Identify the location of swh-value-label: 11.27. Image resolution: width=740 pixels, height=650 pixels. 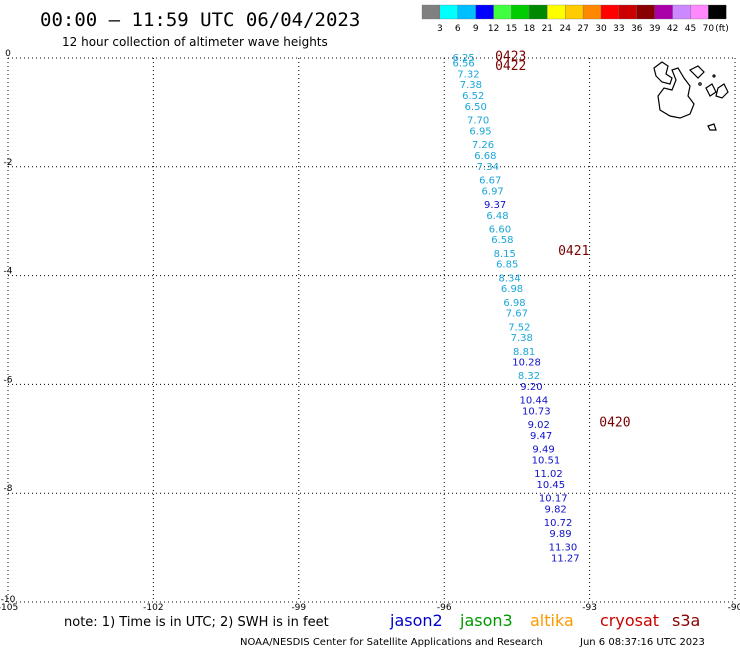
(565, 558).